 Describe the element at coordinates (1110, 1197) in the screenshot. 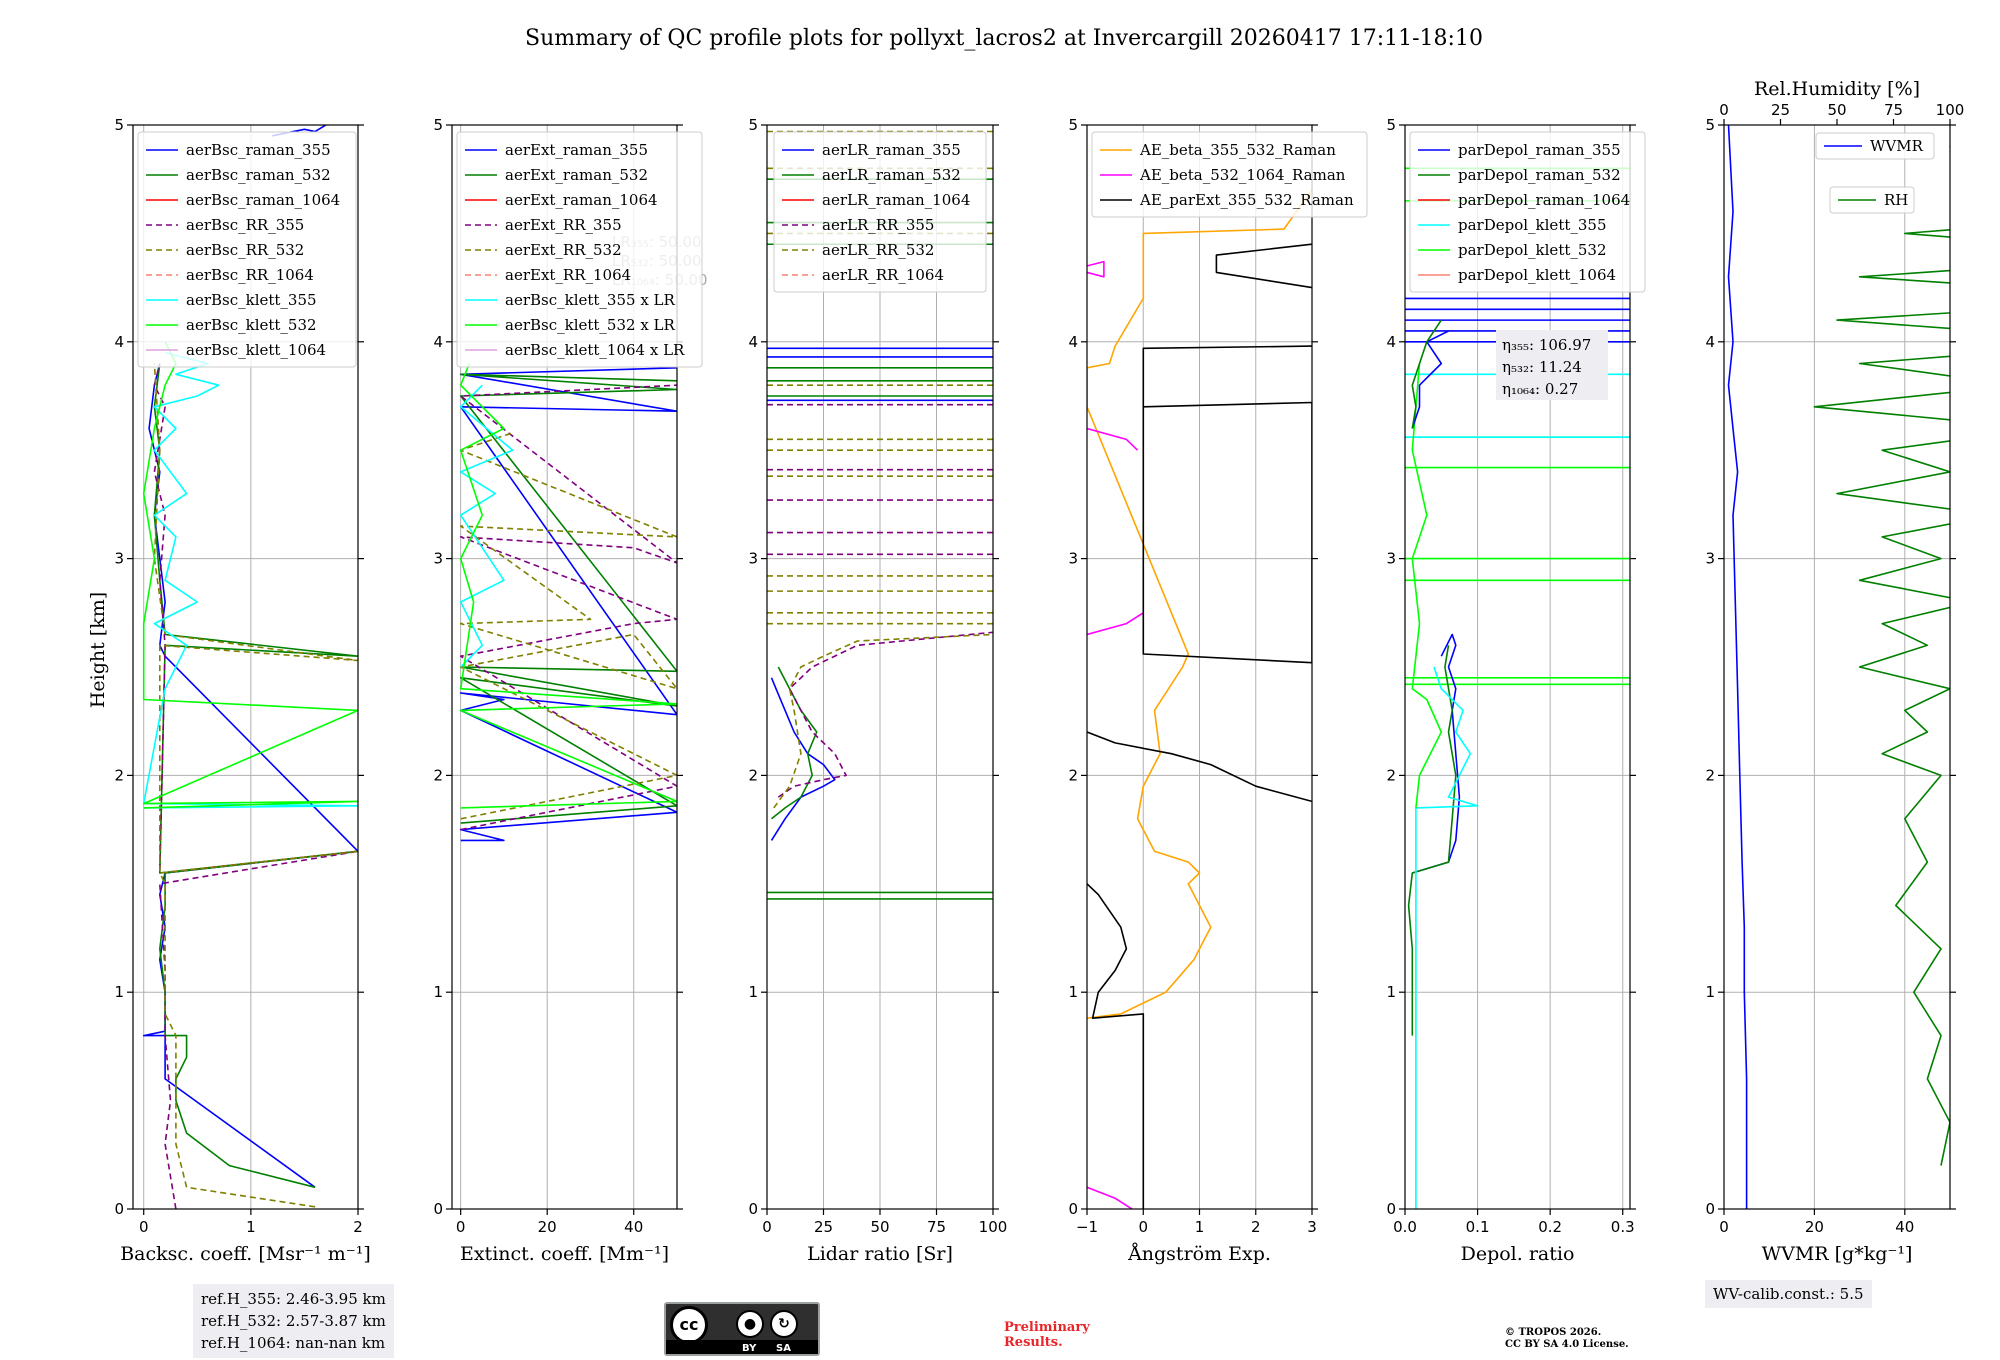

I see `series-ae-beta-532-1064-raman` at that location.